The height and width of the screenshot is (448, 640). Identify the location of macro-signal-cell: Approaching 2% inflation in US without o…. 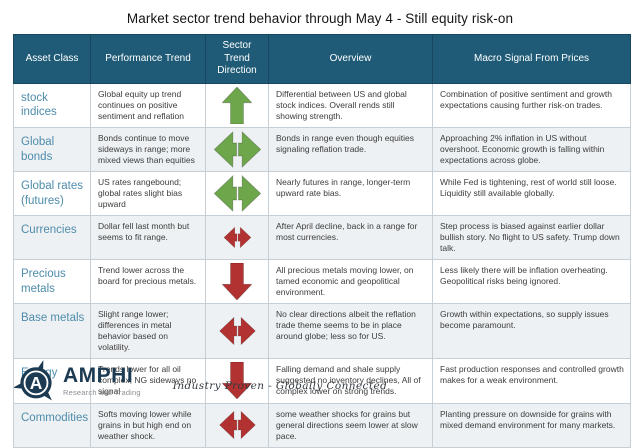
(531, 149).